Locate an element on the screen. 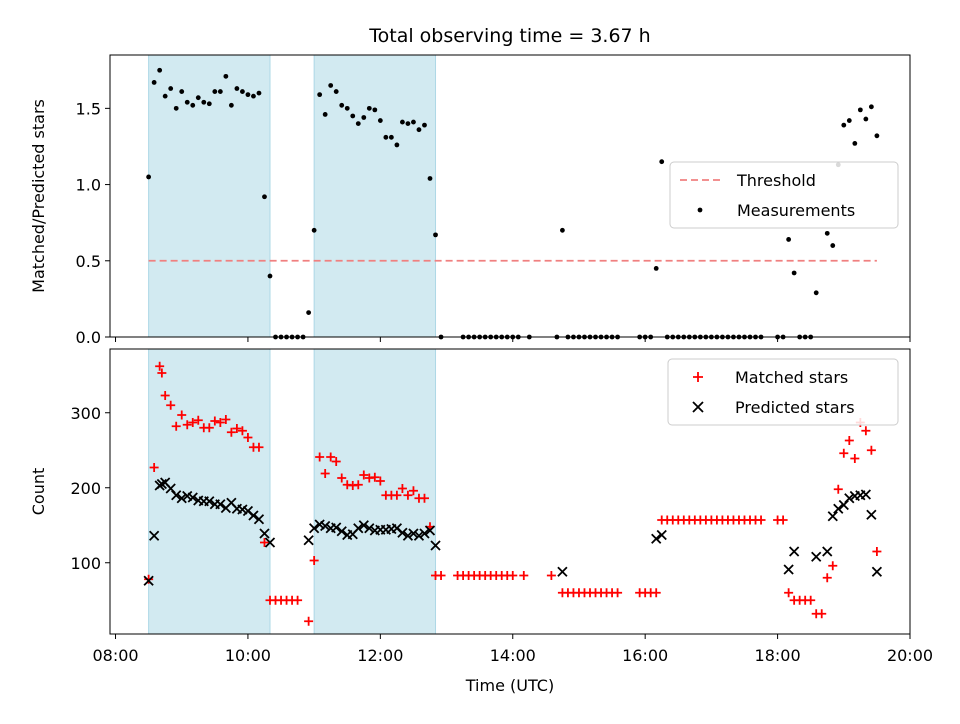 This screenshot has width=960, height=724. x-tick-label: 08:00 is located at coordinates (115, 655).